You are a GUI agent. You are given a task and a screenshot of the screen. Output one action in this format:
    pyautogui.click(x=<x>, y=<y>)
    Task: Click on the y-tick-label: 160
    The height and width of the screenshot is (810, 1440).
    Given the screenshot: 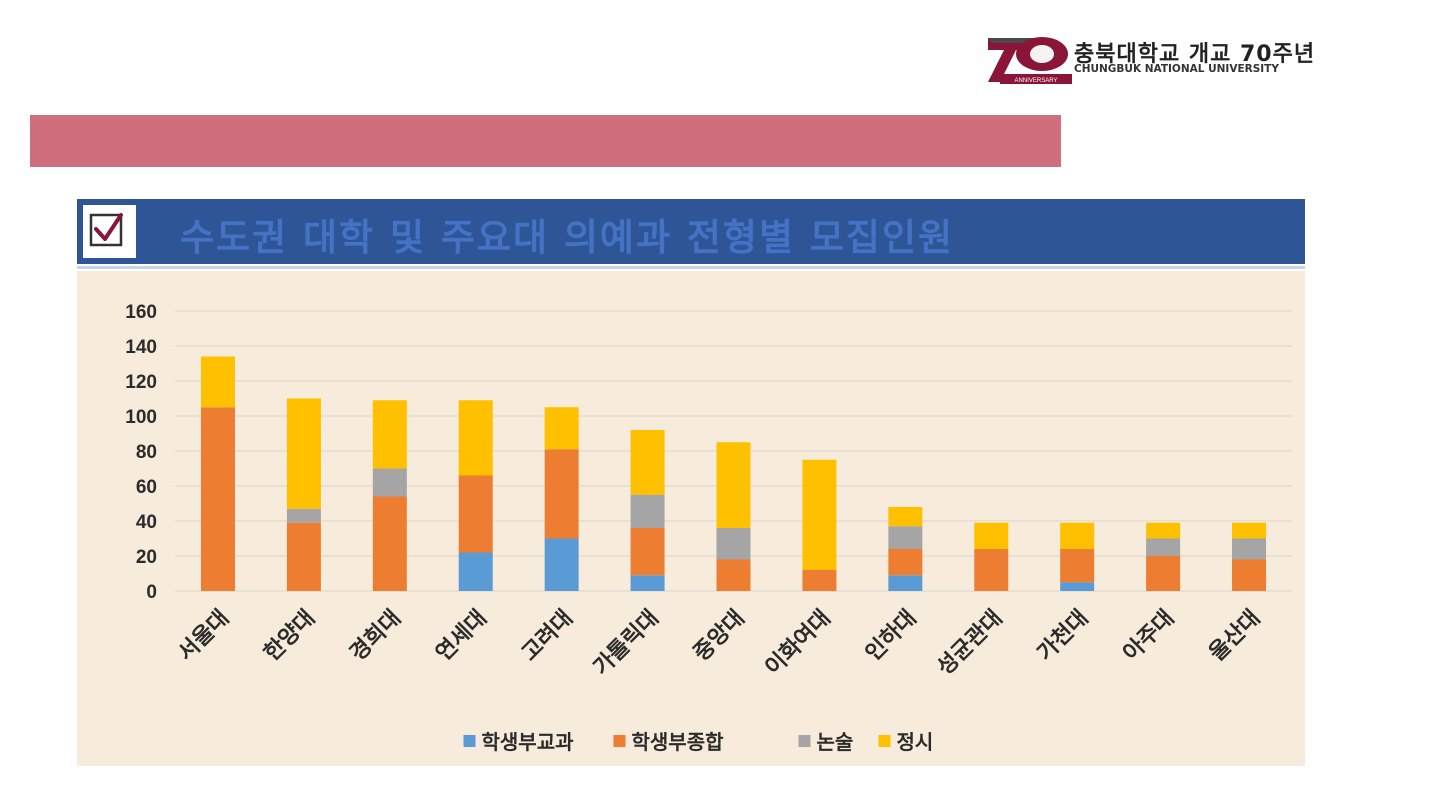 What is the action you would take?
    pyautogui.click(x=141, y=312)
    